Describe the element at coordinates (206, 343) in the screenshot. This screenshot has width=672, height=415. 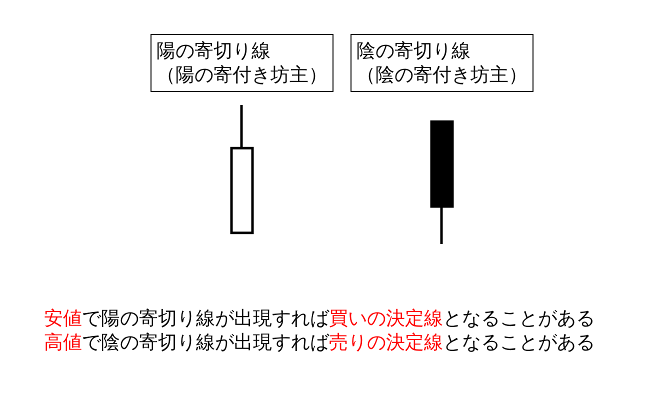
I see `text: で陰の寄切り線が出現すれば` at that location.